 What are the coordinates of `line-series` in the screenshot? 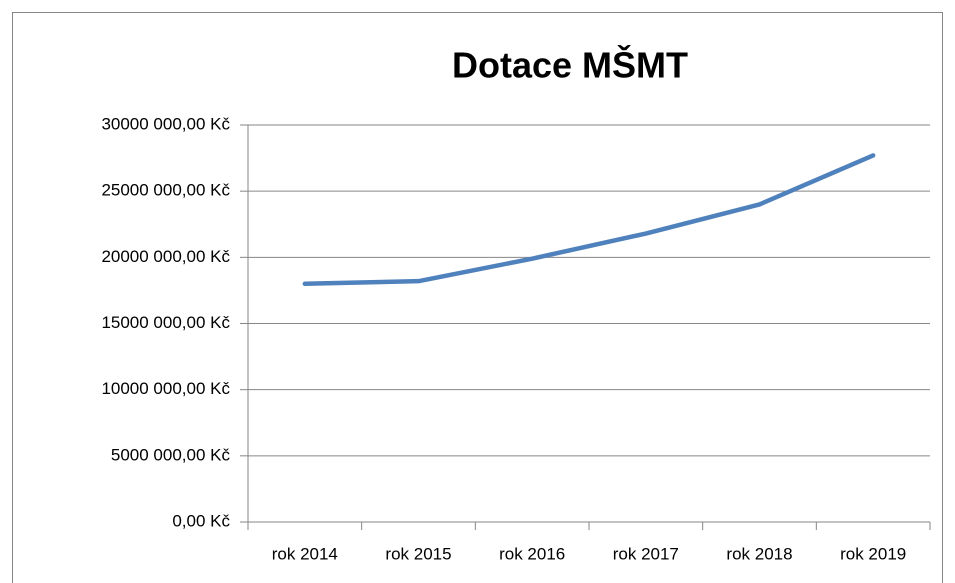 It's located at (589, 220).